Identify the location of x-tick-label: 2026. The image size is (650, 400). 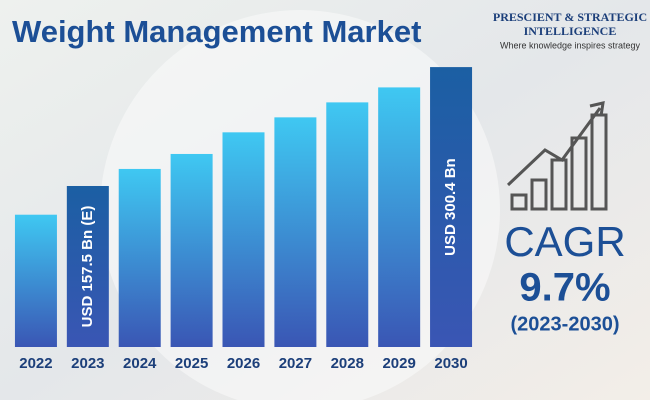
(243, 363).